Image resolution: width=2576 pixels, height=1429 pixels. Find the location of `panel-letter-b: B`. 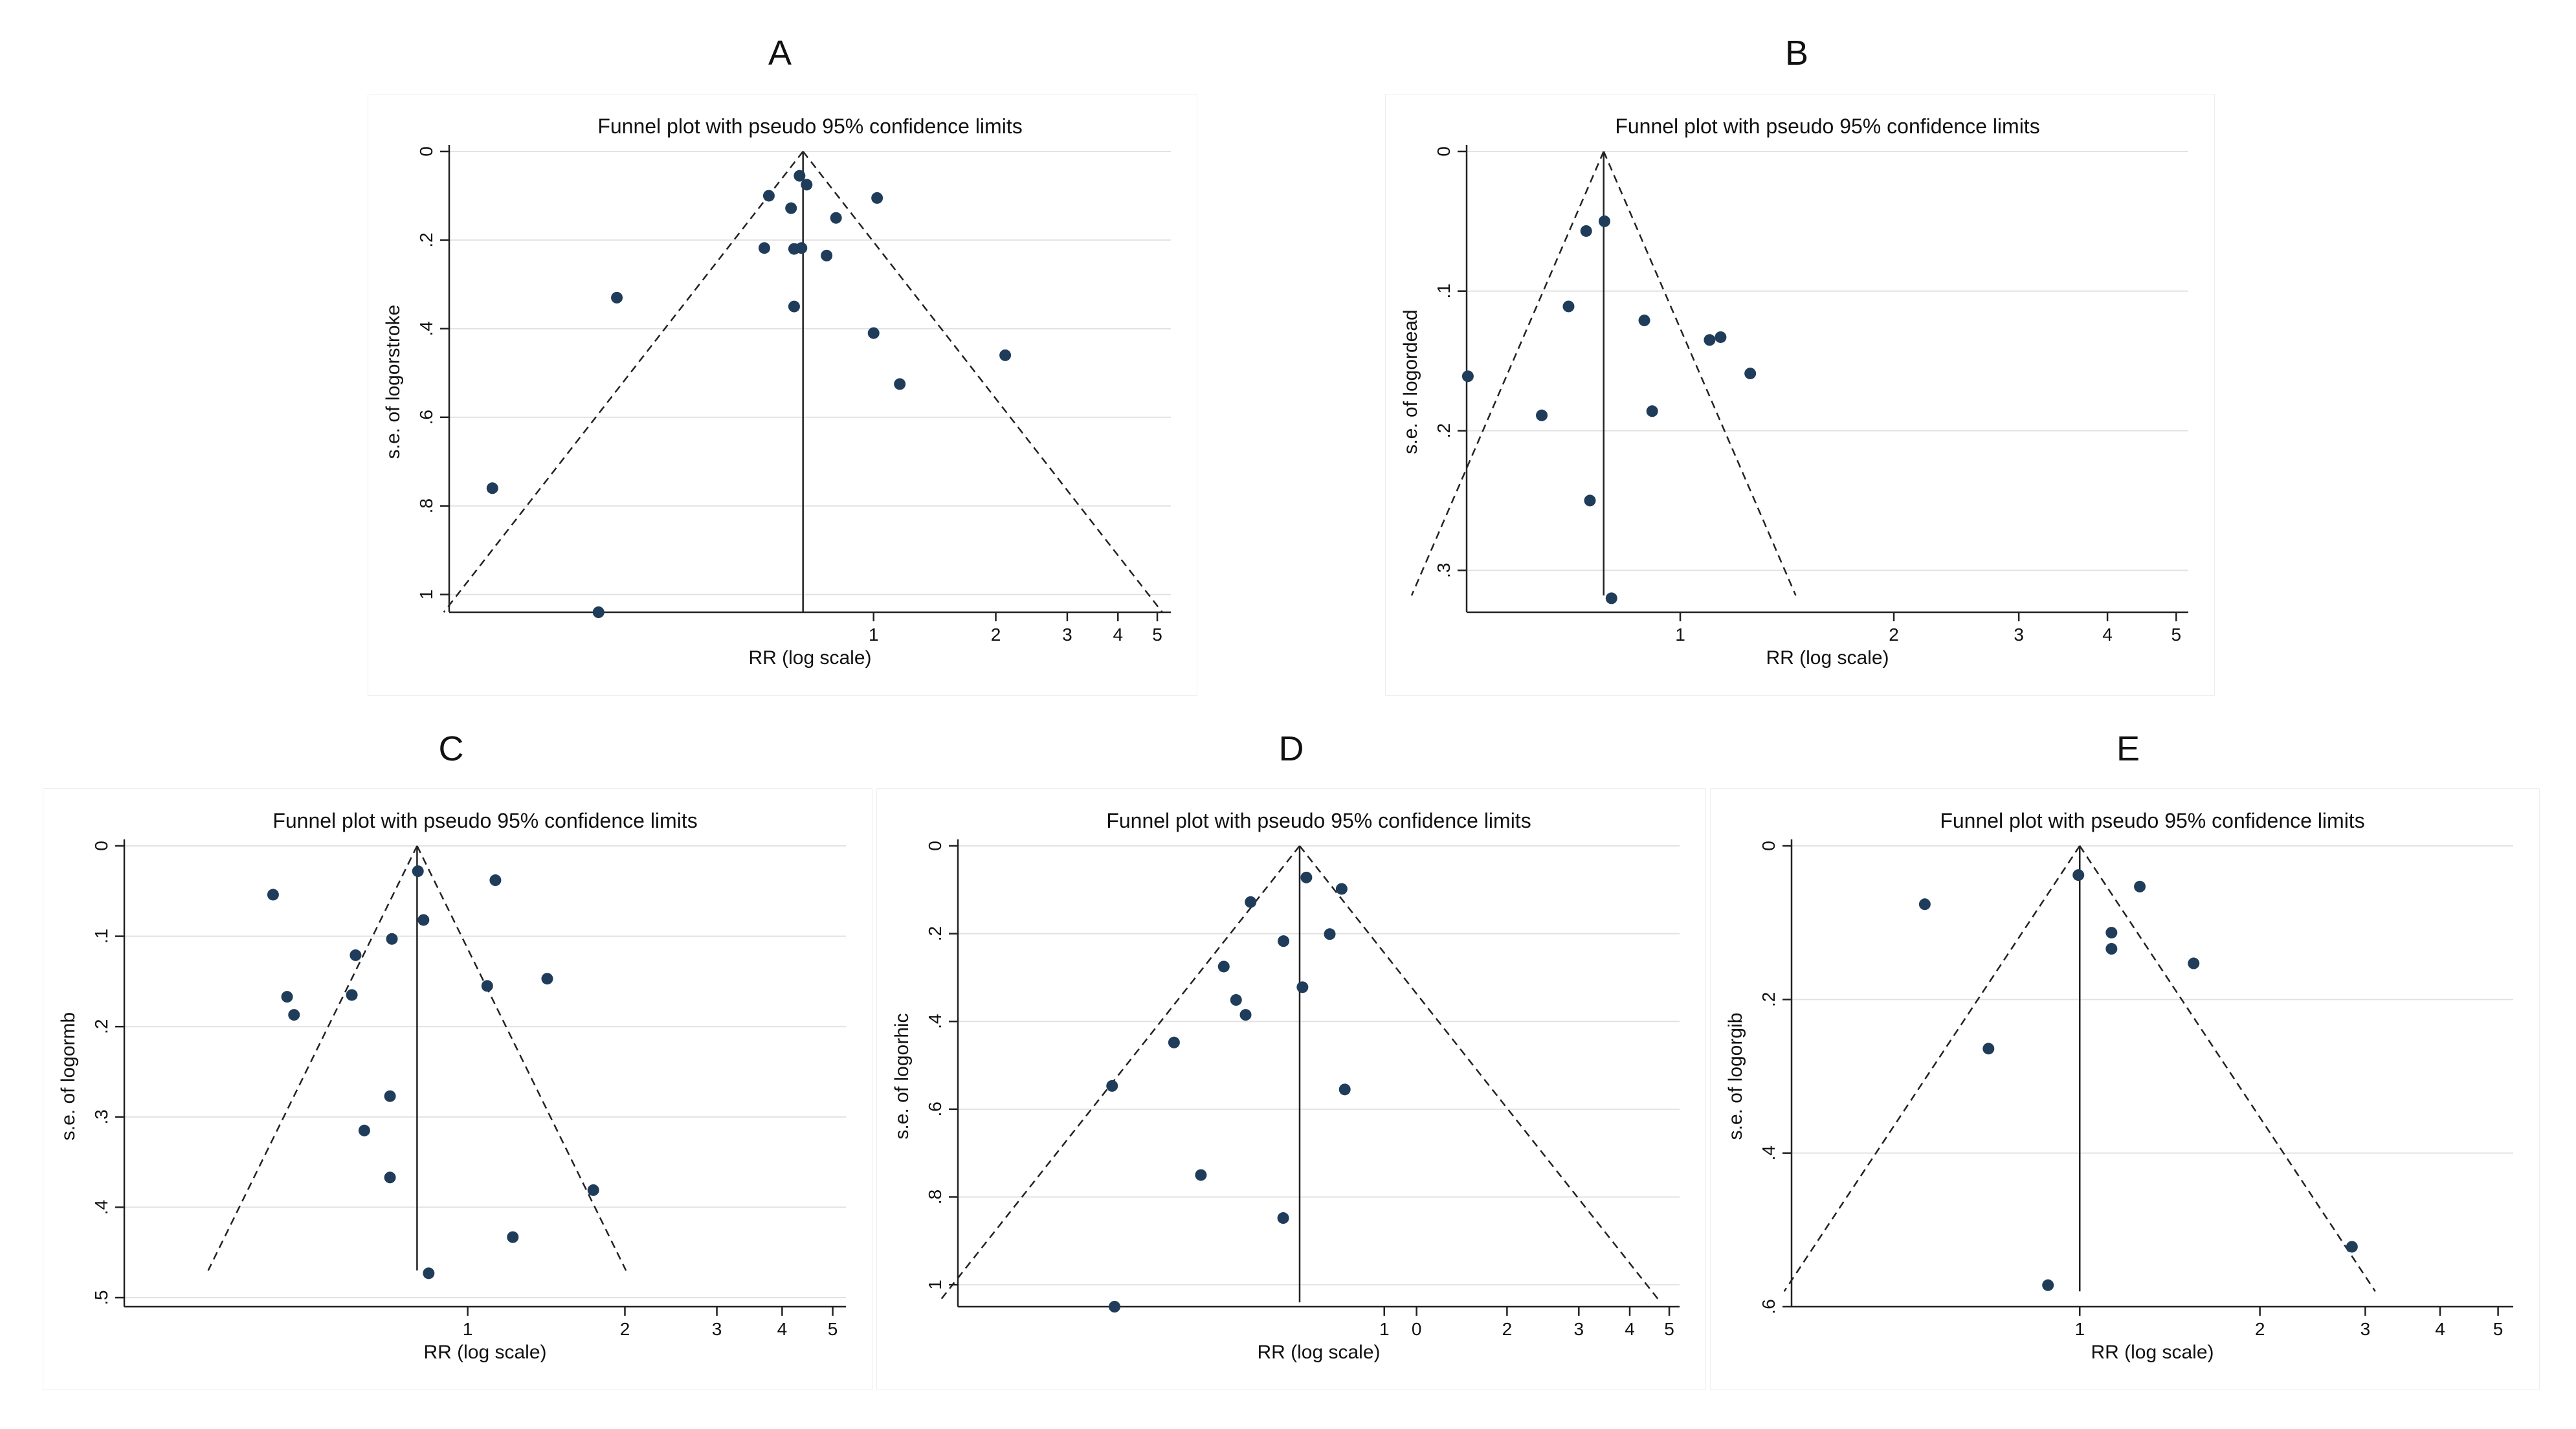

panel-letter-b: B is located at coordinates (1796, 53).